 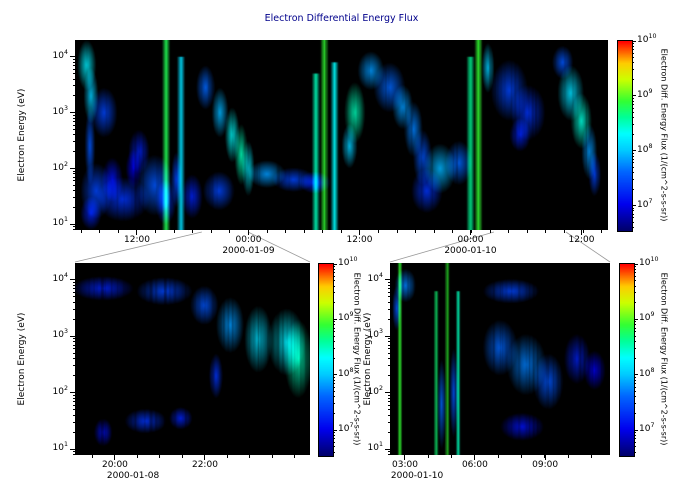 What do you see at coordinates (647, 428) in the screenshot?
I see `colorbar-tick-label: 10⁷` at bounding box center [647, 428].